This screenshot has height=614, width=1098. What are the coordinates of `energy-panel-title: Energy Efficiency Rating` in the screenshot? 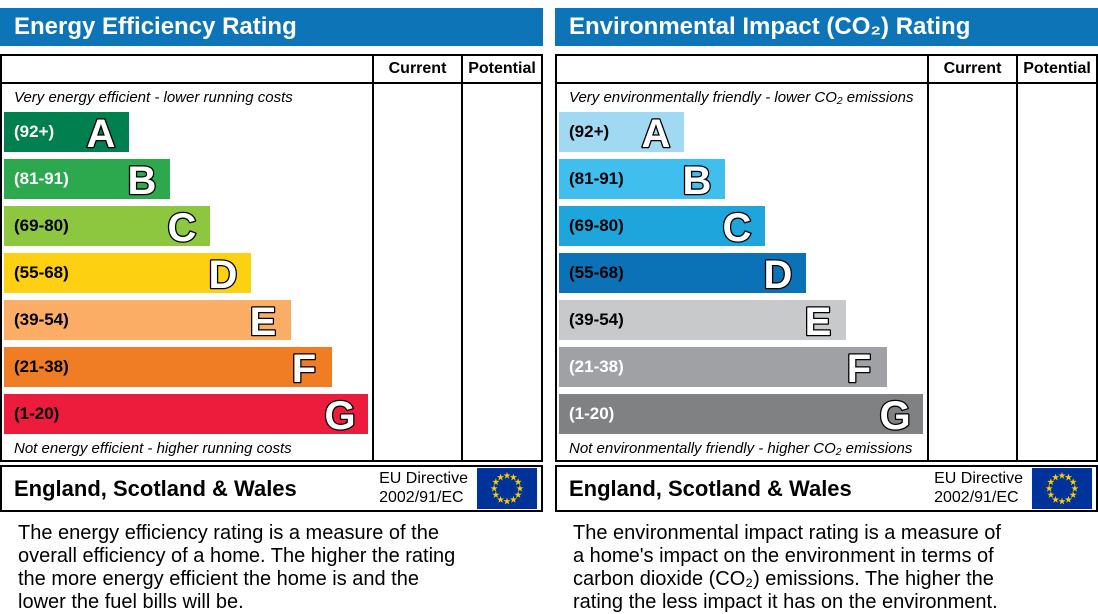 It's located at (271, 27).